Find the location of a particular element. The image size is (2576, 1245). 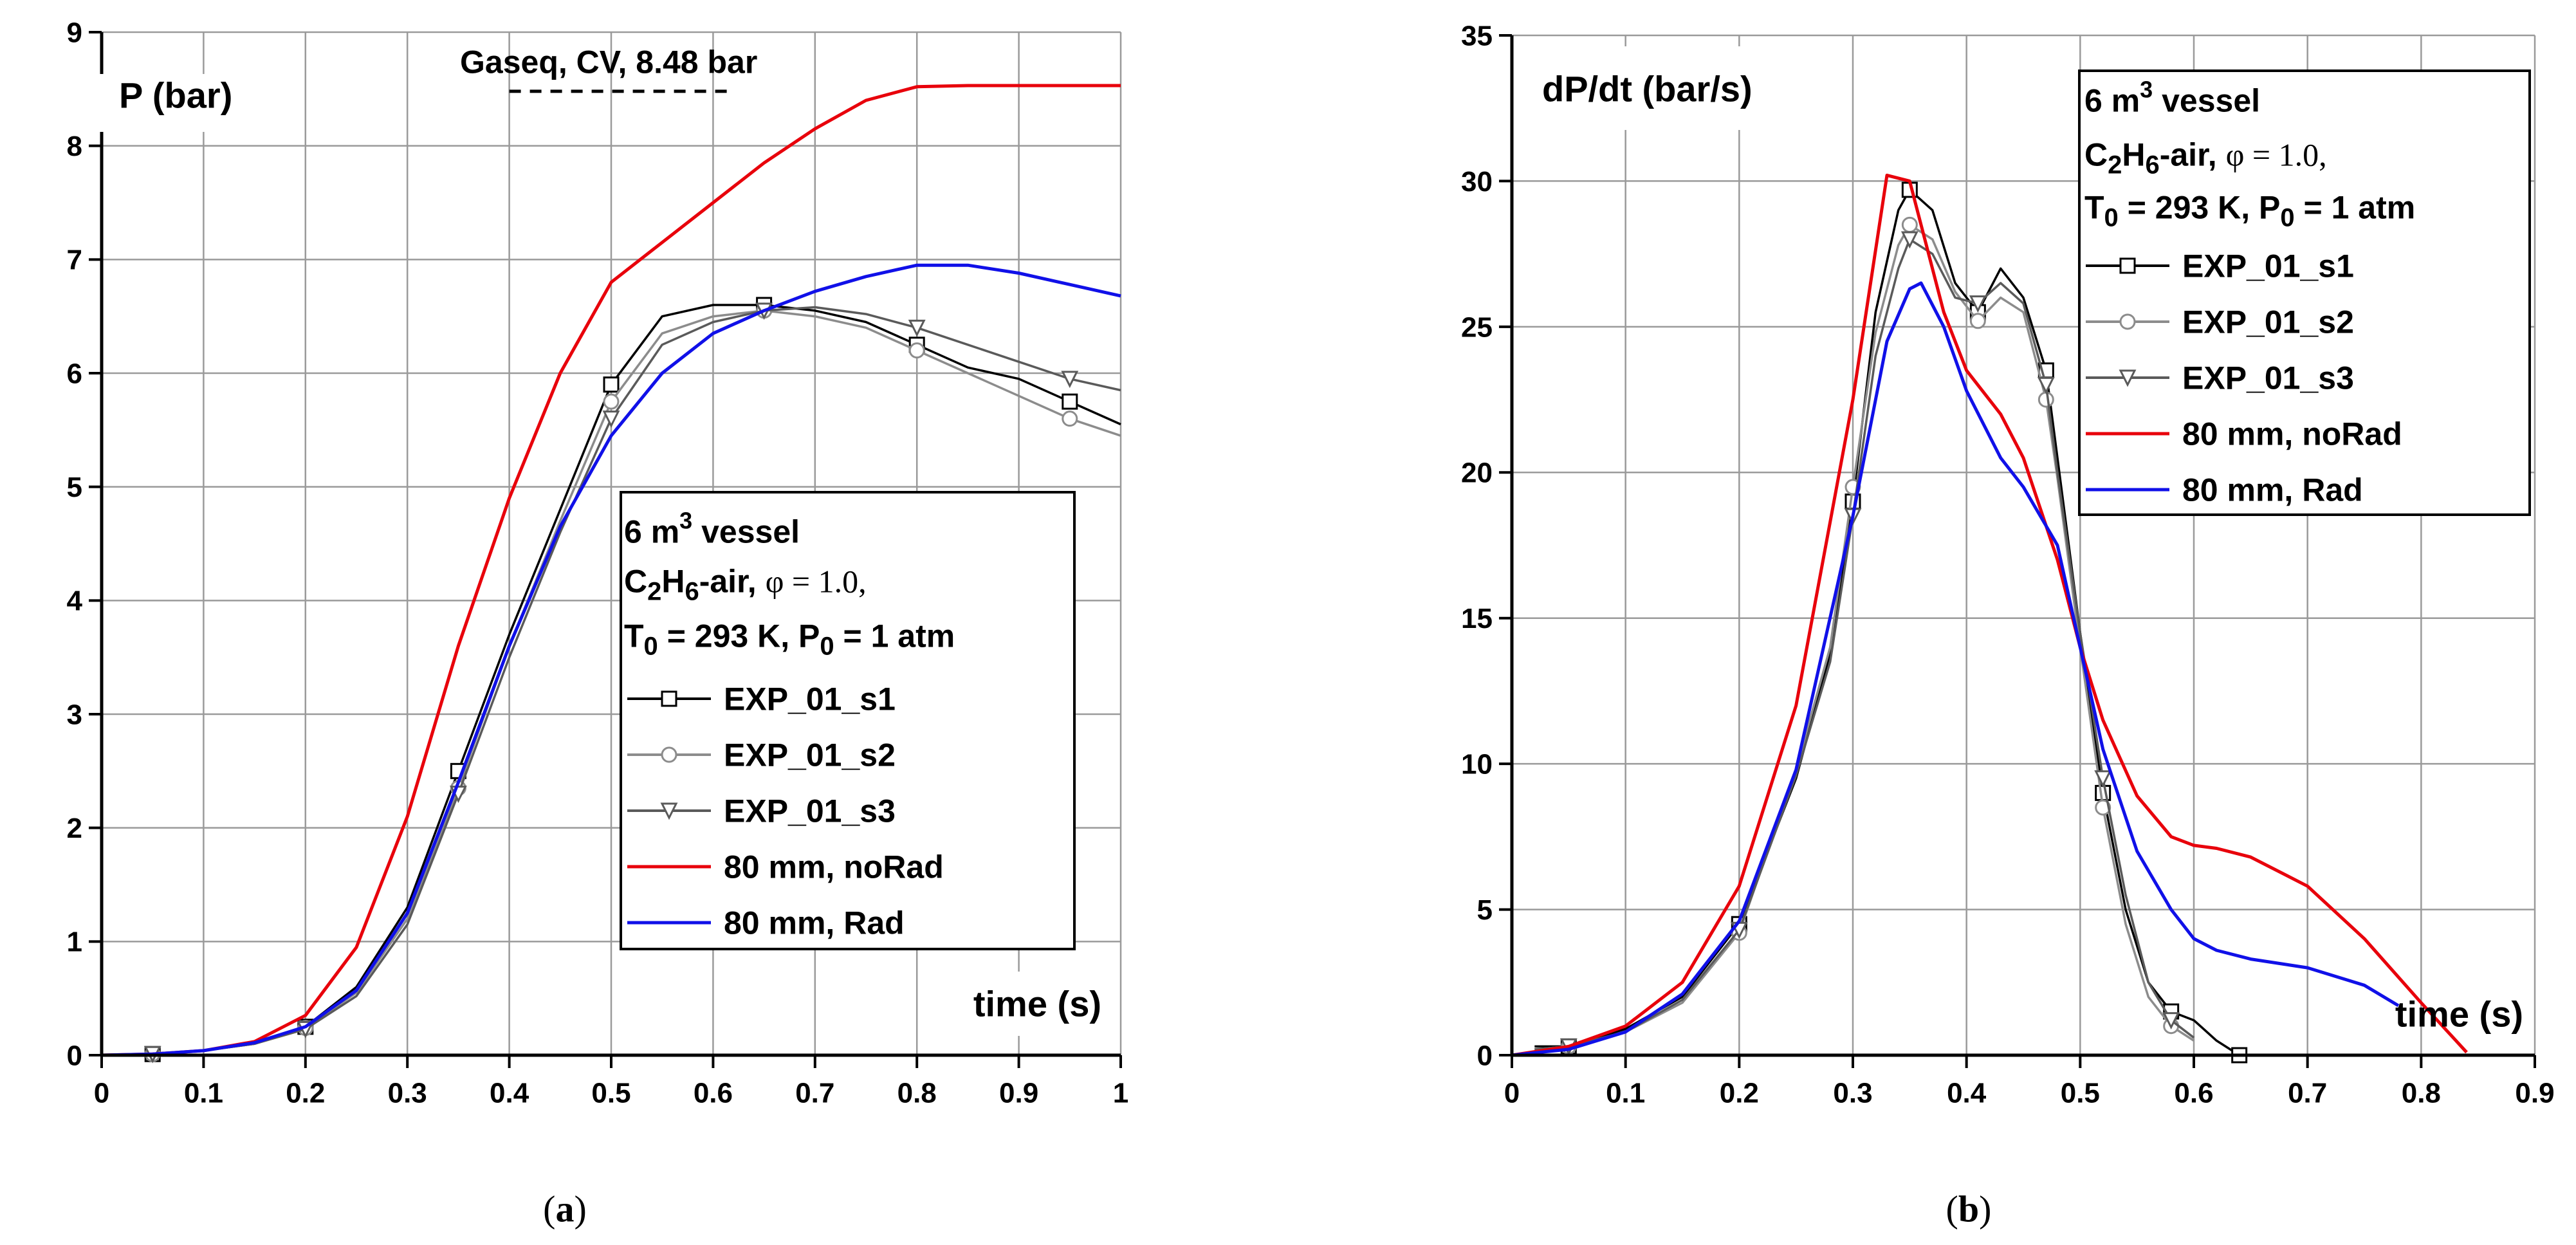

legend-header-line2-a: C2H6-air, φ = 1.0, is located at coordinates (745, 585).